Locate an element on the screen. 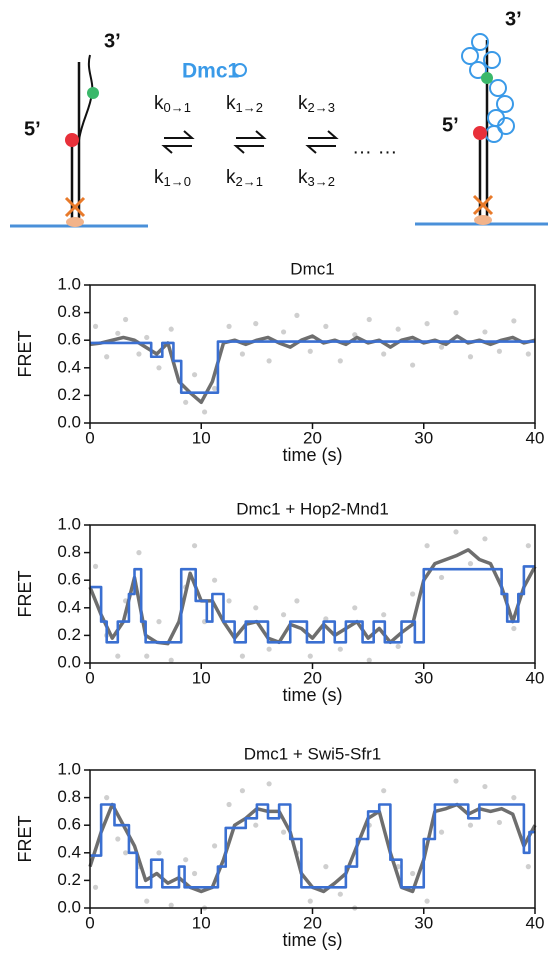  x-tick-label: 30 is located at coordinates (423, 922).